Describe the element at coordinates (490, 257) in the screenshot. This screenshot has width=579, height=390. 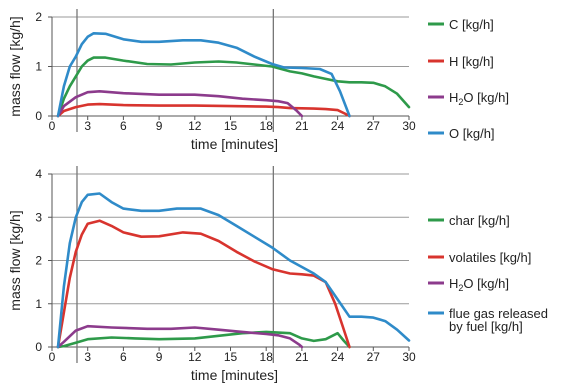
I see `legend-label-1: volatiles [kg/h]` at that location.